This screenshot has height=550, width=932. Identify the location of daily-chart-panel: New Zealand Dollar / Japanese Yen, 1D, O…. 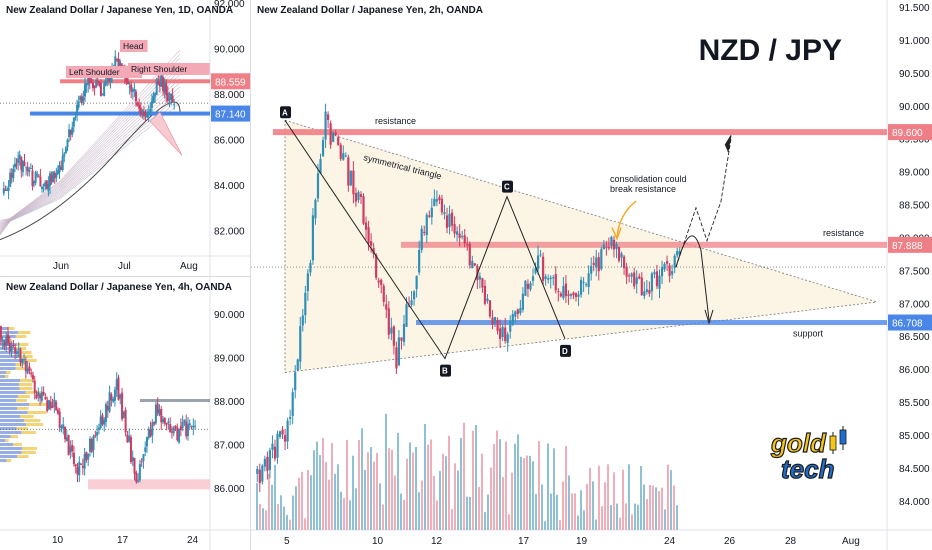
(125, 138).